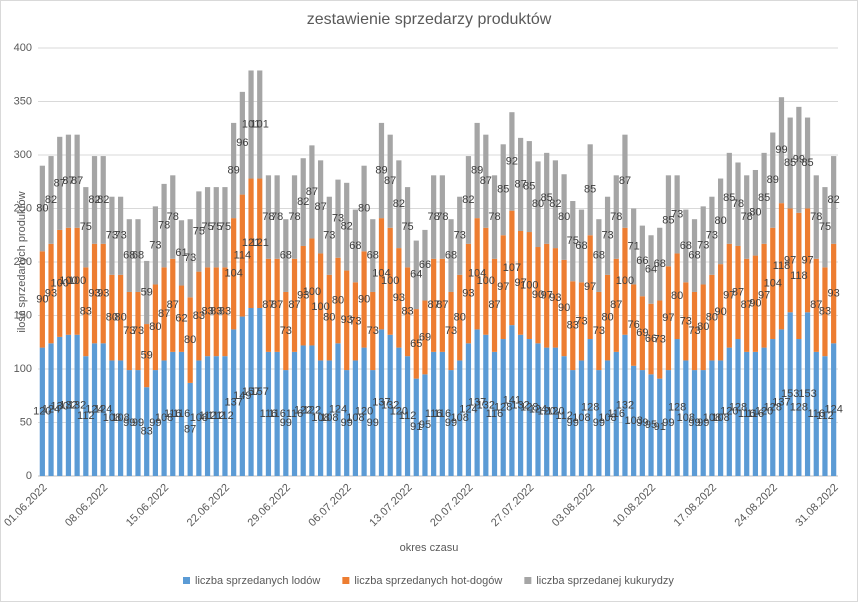 The image size is (858, 602). I want to click on data-label: 97, so click(764, 296).